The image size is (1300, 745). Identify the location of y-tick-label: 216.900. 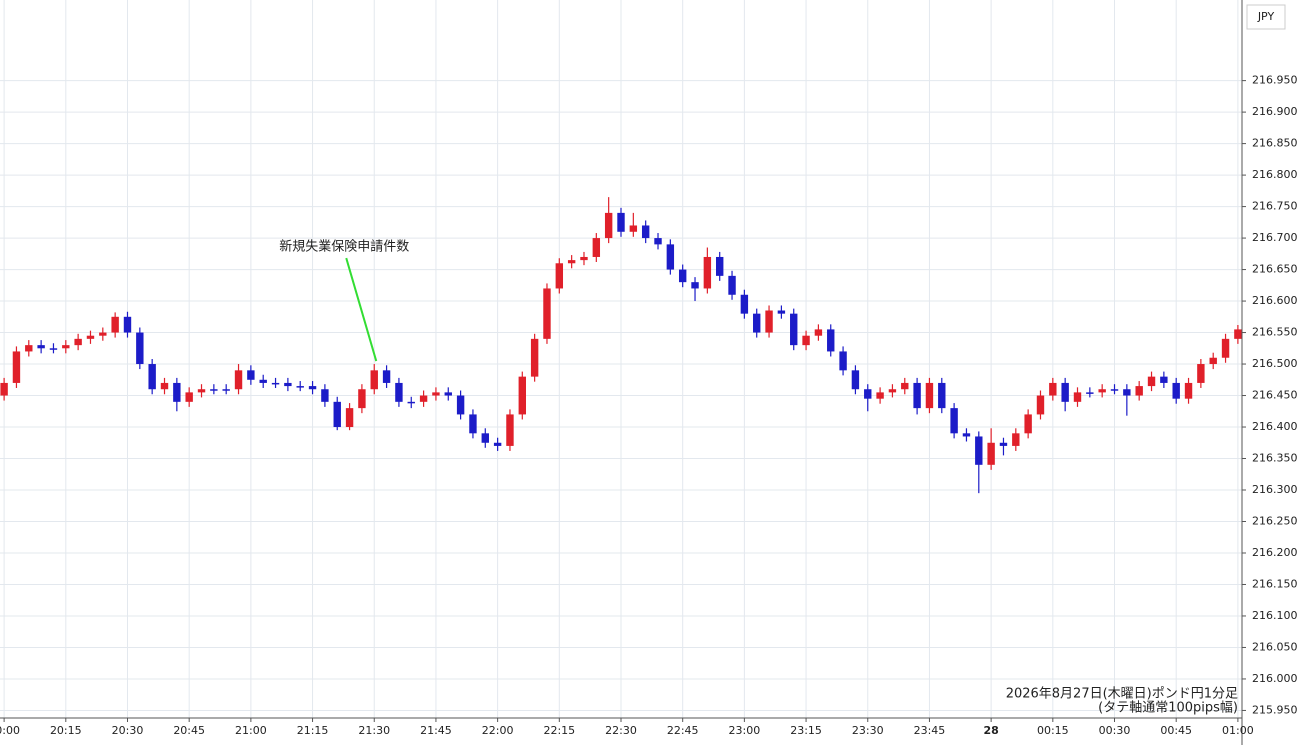
(1275, 111).